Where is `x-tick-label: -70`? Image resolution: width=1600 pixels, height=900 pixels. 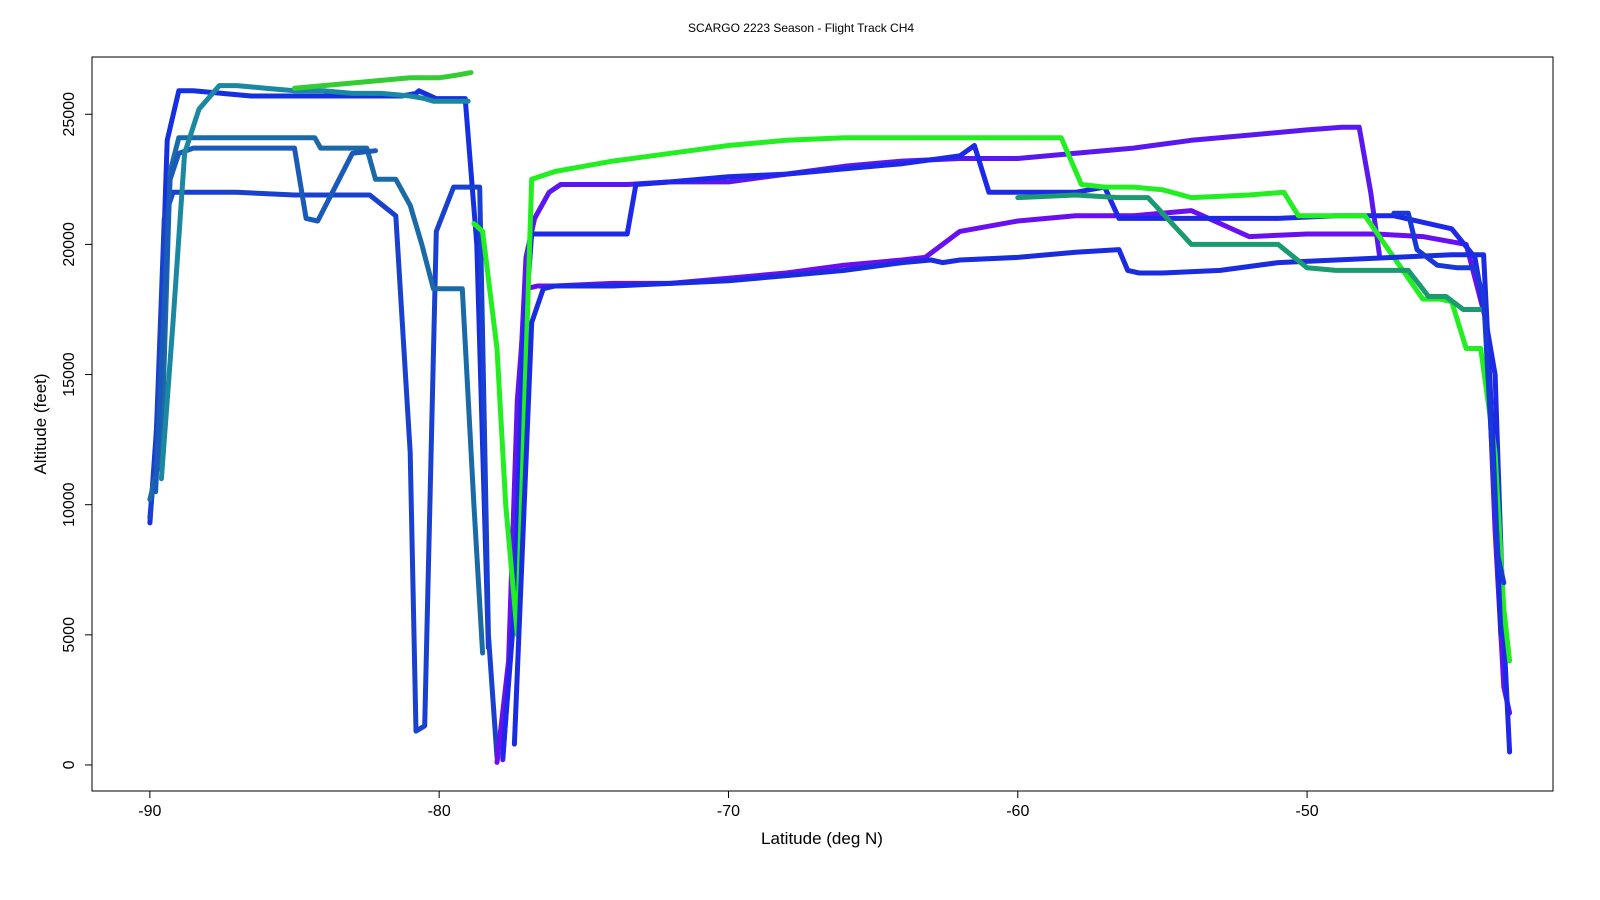 x-tick-label: -70 is located at coordinates (728, 811).